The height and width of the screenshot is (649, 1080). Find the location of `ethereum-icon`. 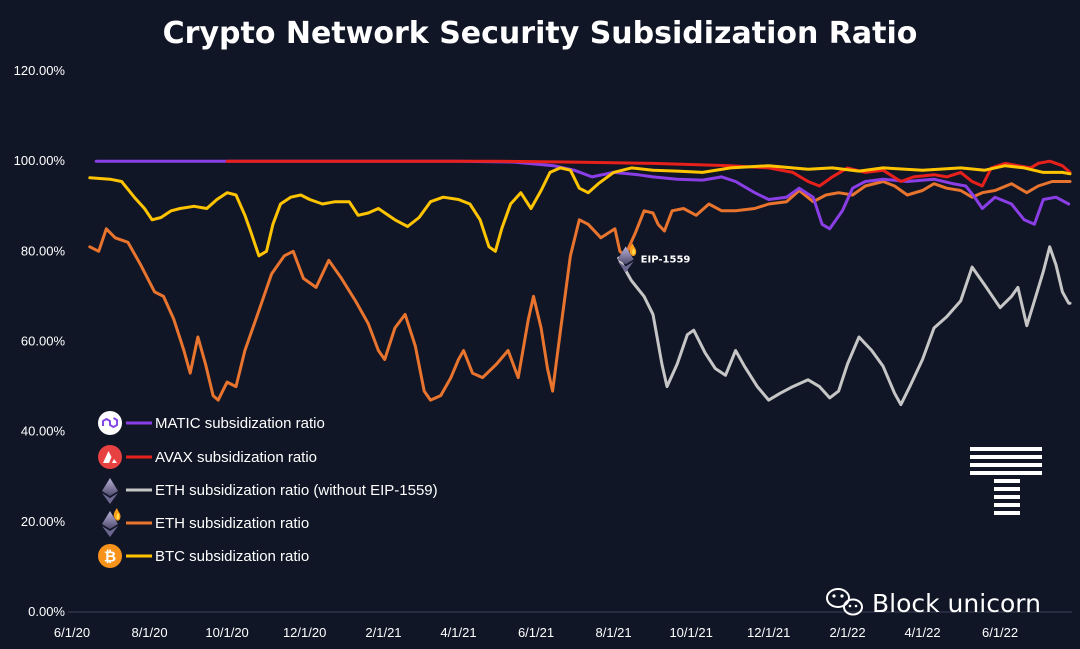

ethereum-icon is located at coordinates (110, 491).